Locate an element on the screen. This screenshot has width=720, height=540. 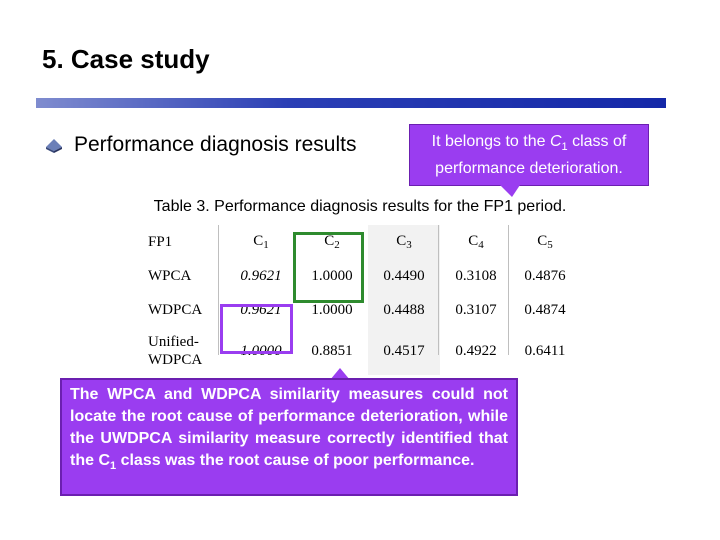
table-cell: 0.3107 is located at coordinates (476, 309).